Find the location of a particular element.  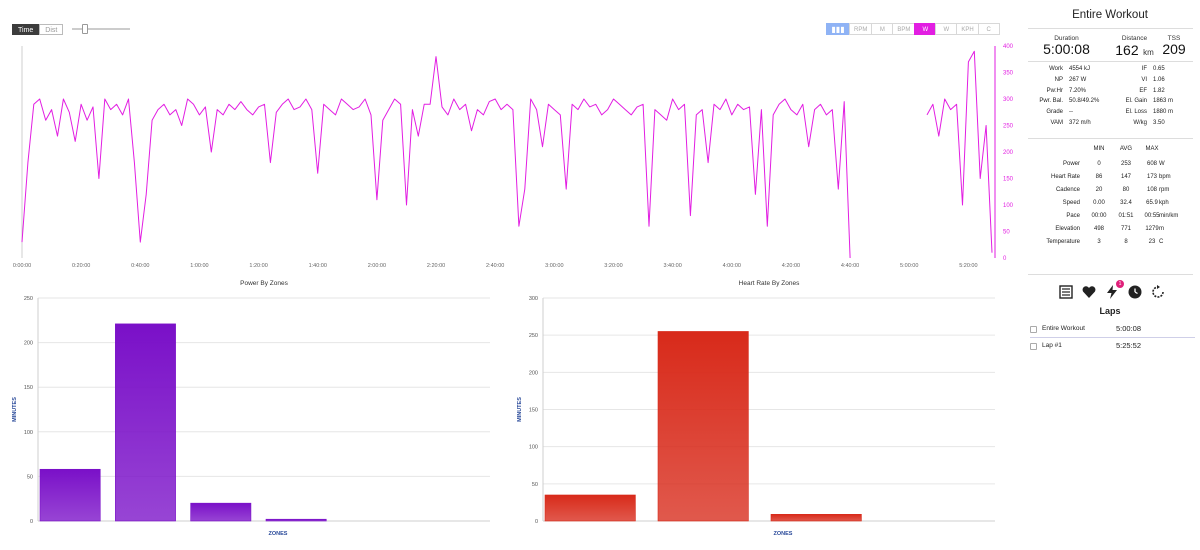

x-tick-label: 0:00:00 is located at coordinates (22, 266).